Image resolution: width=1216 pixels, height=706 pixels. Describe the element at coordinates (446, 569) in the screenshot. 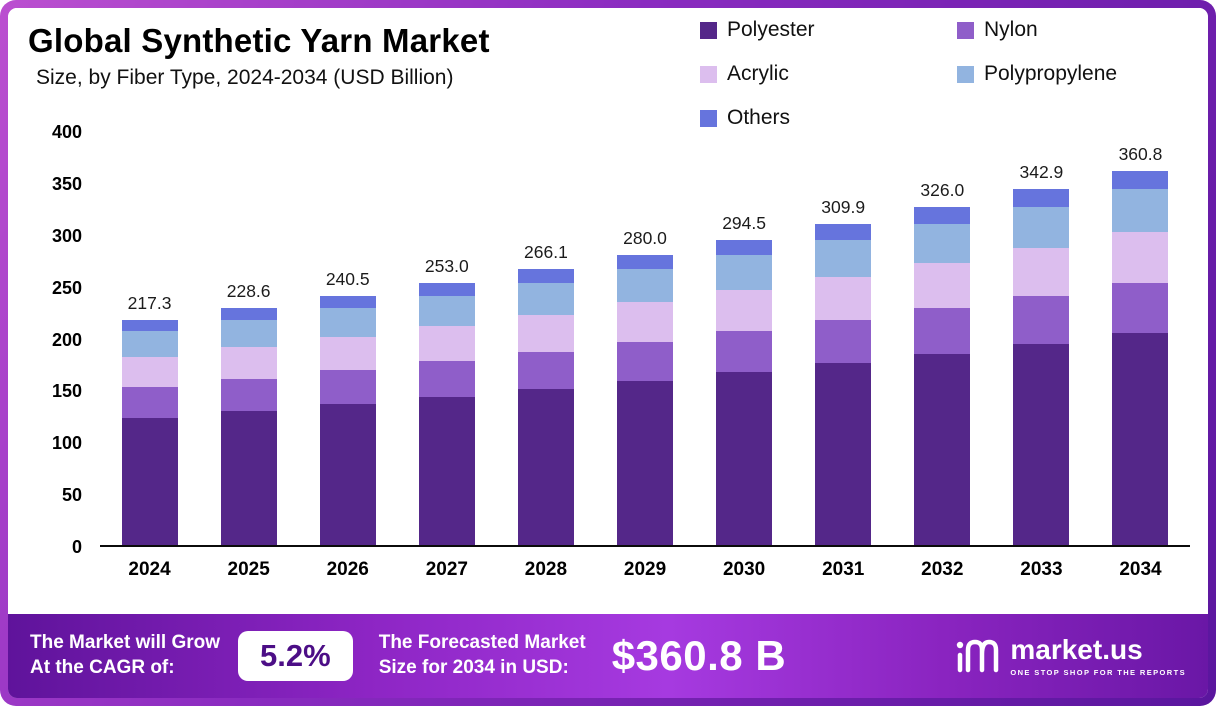

I see `x-axis-label: 2027` at that location.